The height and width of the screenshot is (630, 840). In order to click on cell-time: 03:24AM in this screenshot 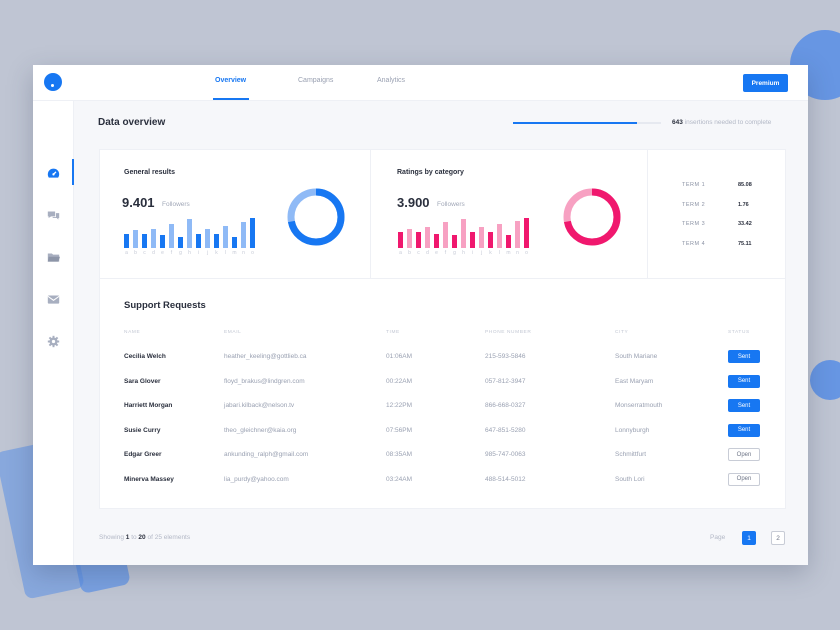, I will do `click(399, 479)`.